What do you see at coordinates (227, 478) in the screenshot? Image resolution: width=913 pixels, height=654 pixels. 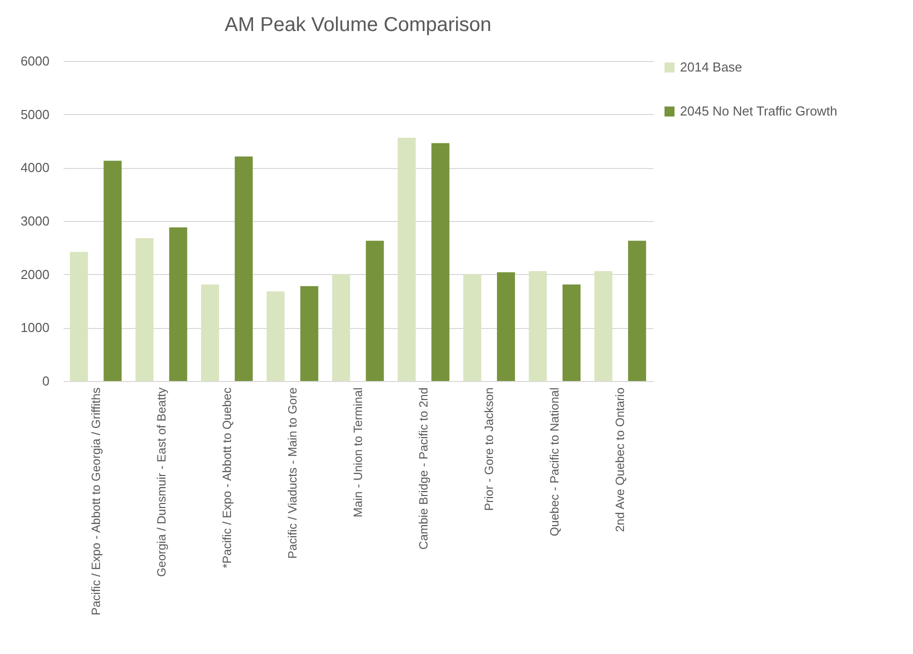 I see `x-tick-label: *Pacific / Expo - Abbott to Quebec` at bounding box center [227, 478].